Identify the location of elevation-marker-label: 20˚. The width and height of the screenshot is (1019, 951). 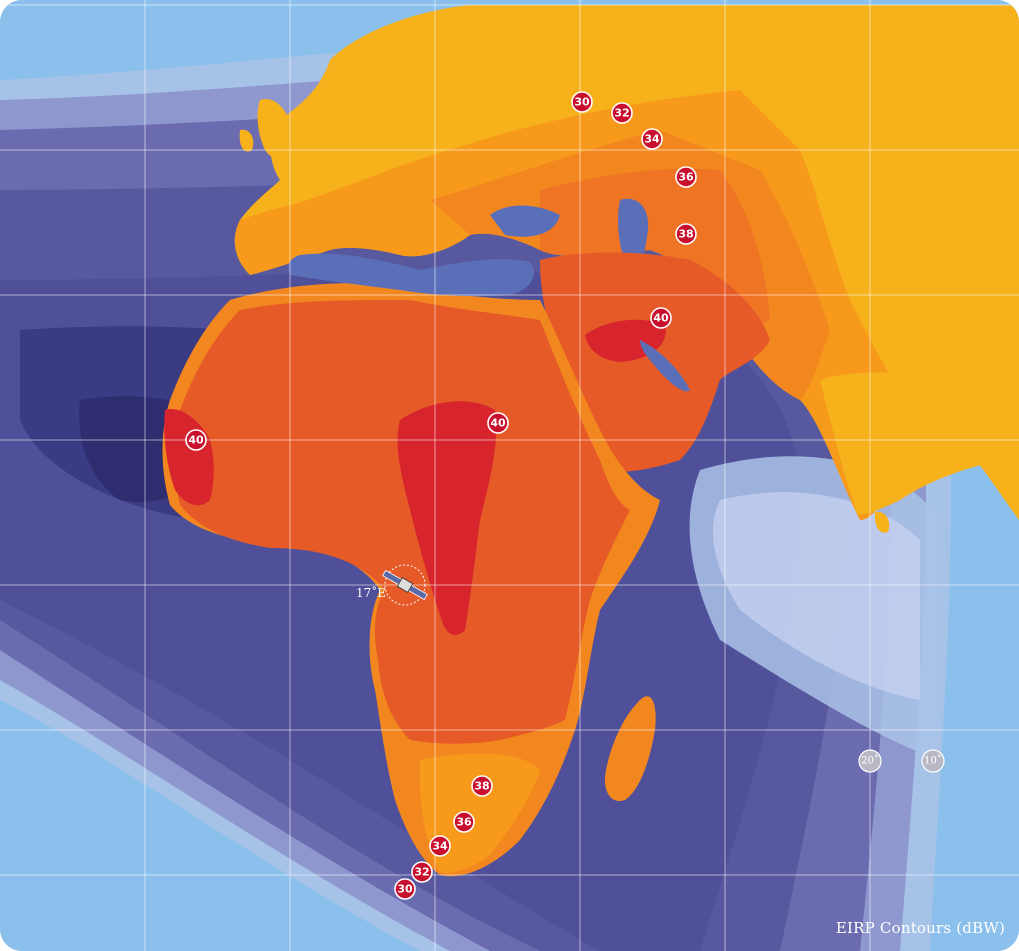
(870, 761).